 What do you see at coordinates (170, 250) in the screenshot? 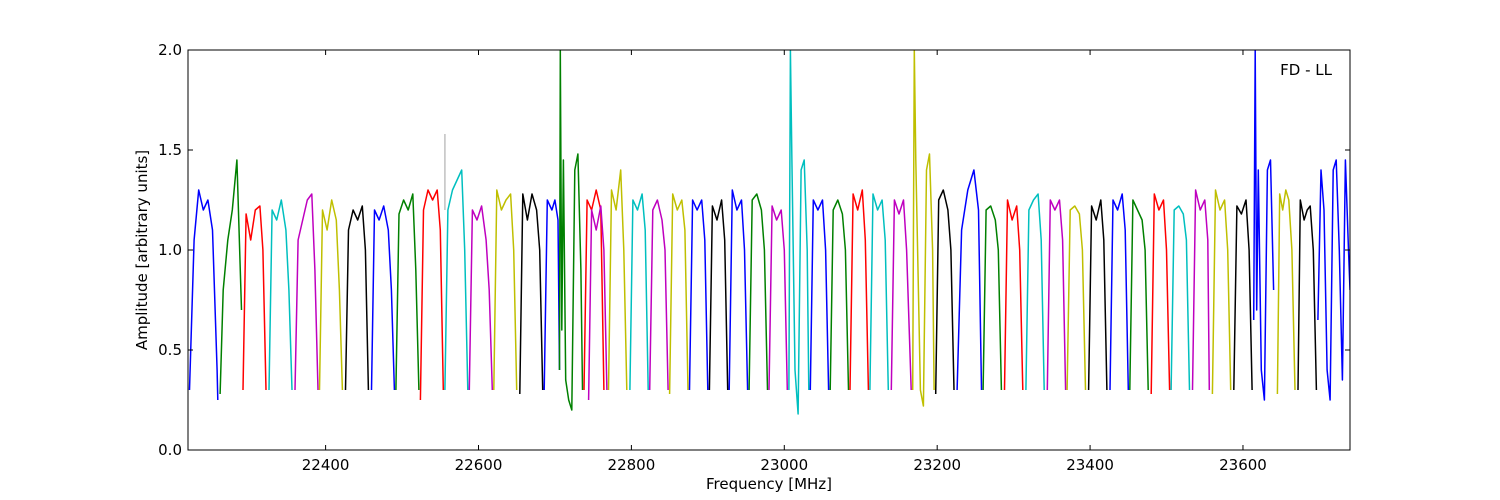
I see `y-tick-label-2: 1.0` at bounding box center [170, 250].